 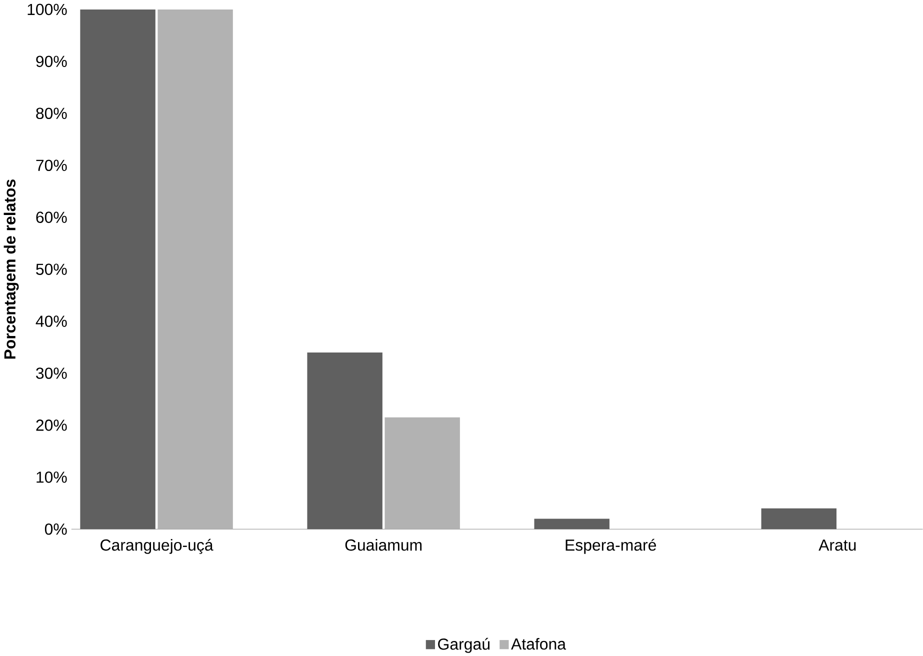 What do you see at coordinates (55, 529) in the screenshot?
I see `y-tick-label: 0%` at bounding box center [55, 529].